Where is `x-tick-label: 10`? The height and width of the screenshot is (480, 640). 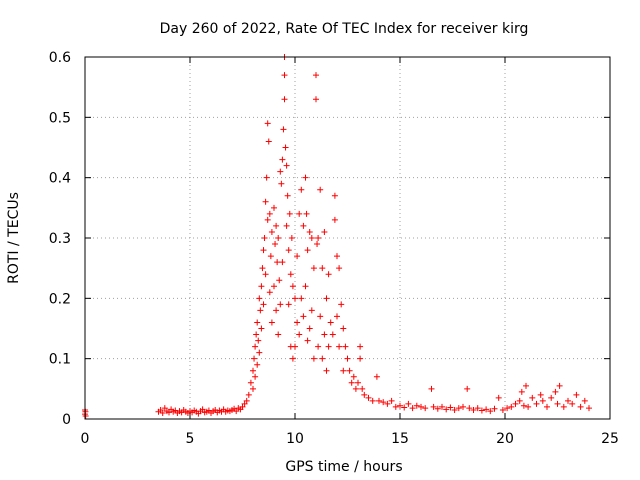
x-tick-label: 10 is located at coordinates (295, 439).